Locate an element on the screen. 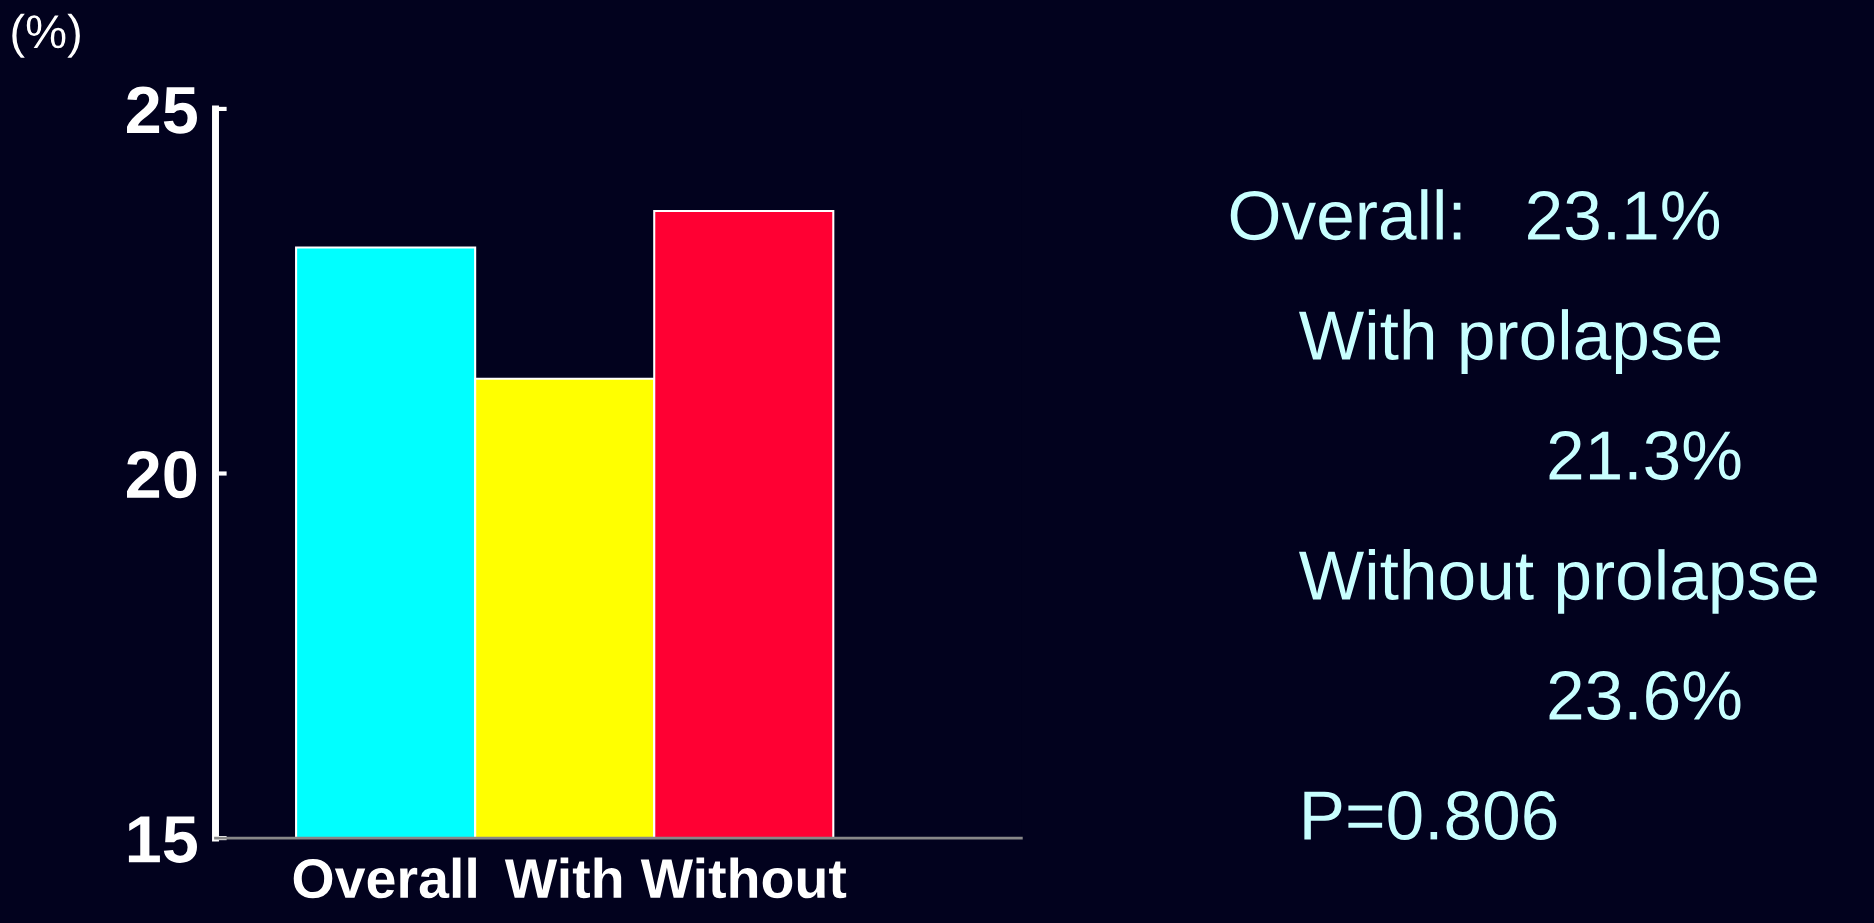 This screenshot has height=923, width=1874. x-tick-label: Overall is located at coordinates (384, 878).